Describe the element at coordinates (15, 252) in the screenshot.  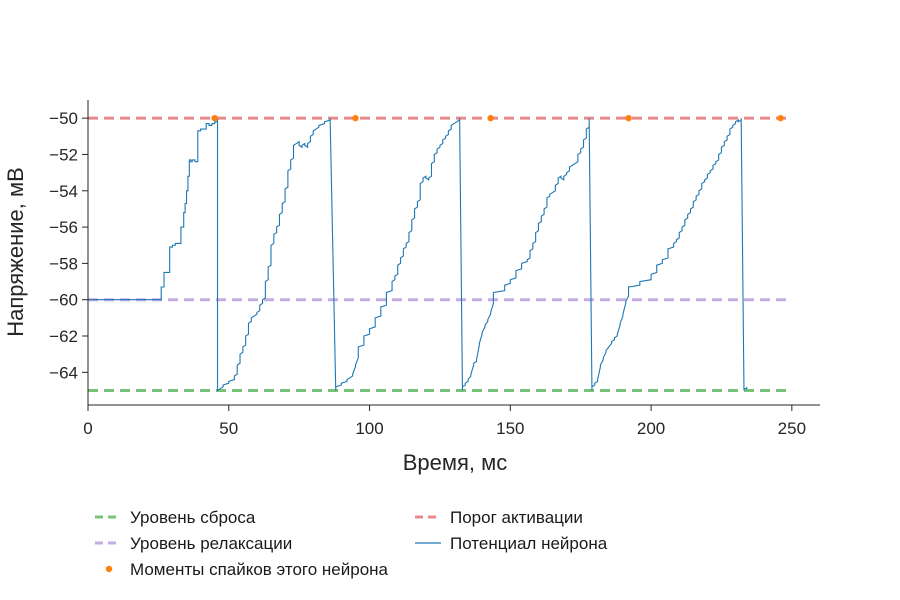
I see `y-axis-title: Напряжение, мВ` at that location.